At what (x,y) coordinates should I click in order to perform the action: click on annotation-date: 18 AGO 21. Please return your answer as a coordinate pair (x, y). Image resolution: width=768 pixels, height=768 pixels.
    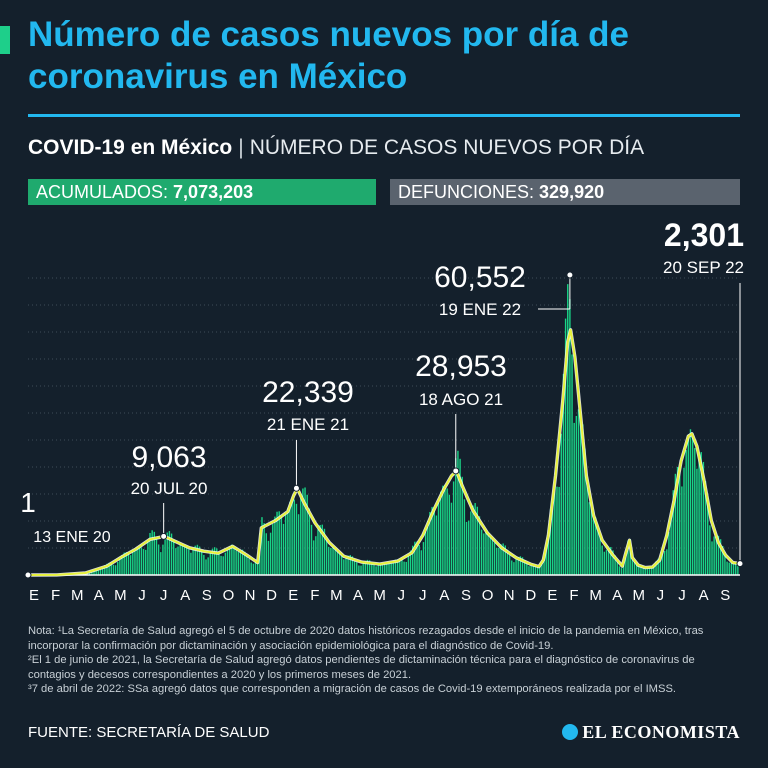
    Looking at the image, I should click on (461, 399).